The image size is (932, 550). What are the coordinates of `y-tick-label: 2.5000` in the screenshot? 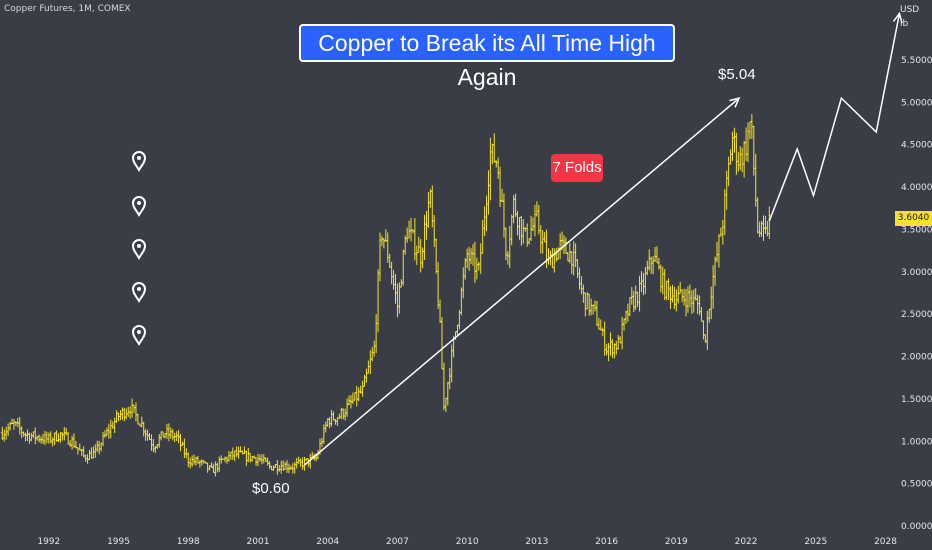 It's located at (916, 315).